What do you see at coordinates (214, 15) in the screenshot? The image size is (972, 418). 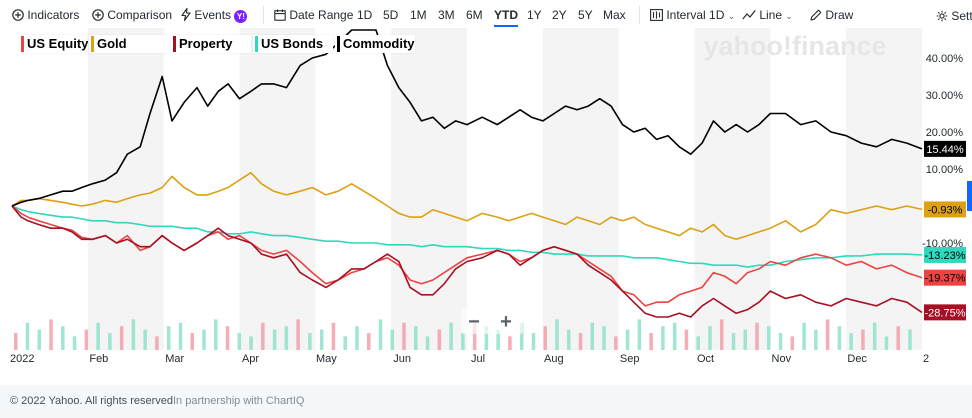 I see `events-button: Events Y!` at bounding box center [214, 15].